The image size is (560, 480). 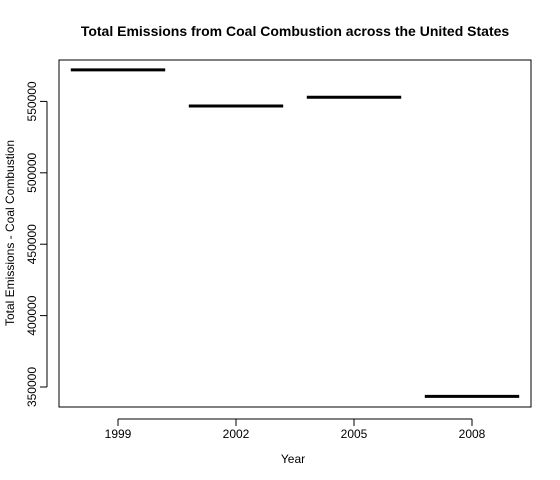 What do you see at coordinates (236, 434) in the screenshot?
I see `x-tick-label: 2002` at bounding box center [236, 434].